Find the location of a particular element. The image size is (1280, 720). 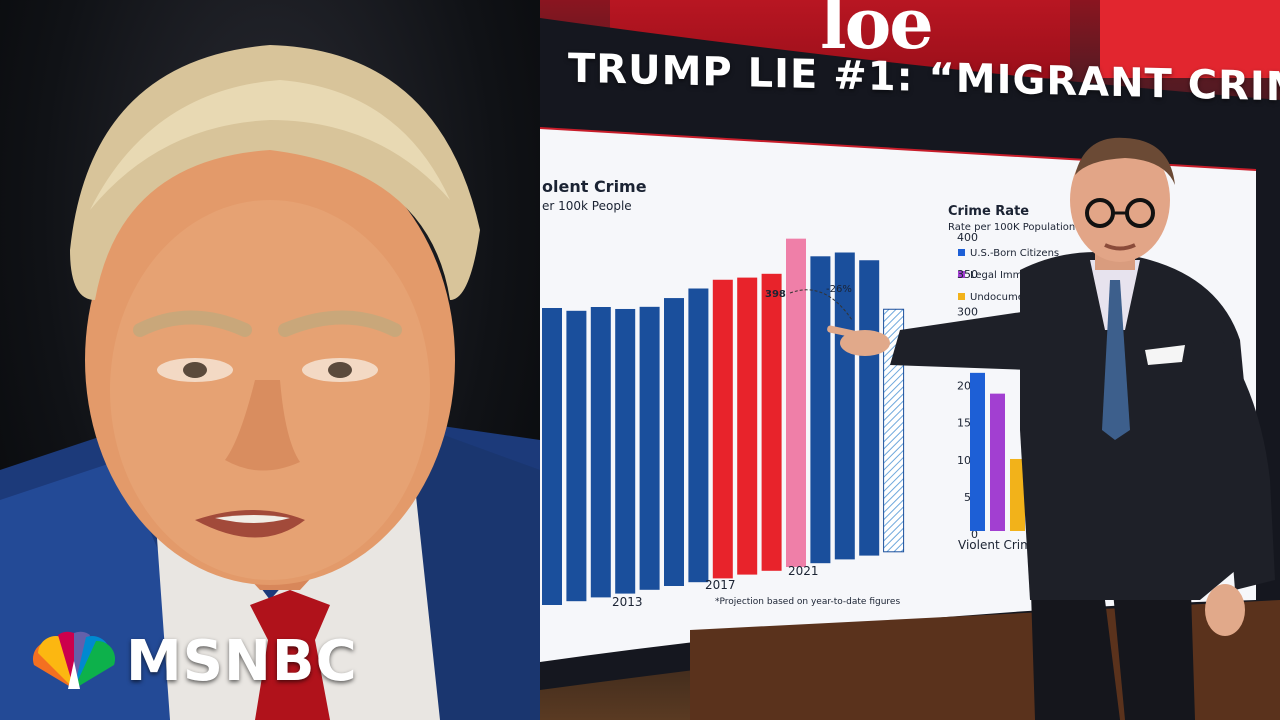

peacock-icon is located at coordinates (74, 660).